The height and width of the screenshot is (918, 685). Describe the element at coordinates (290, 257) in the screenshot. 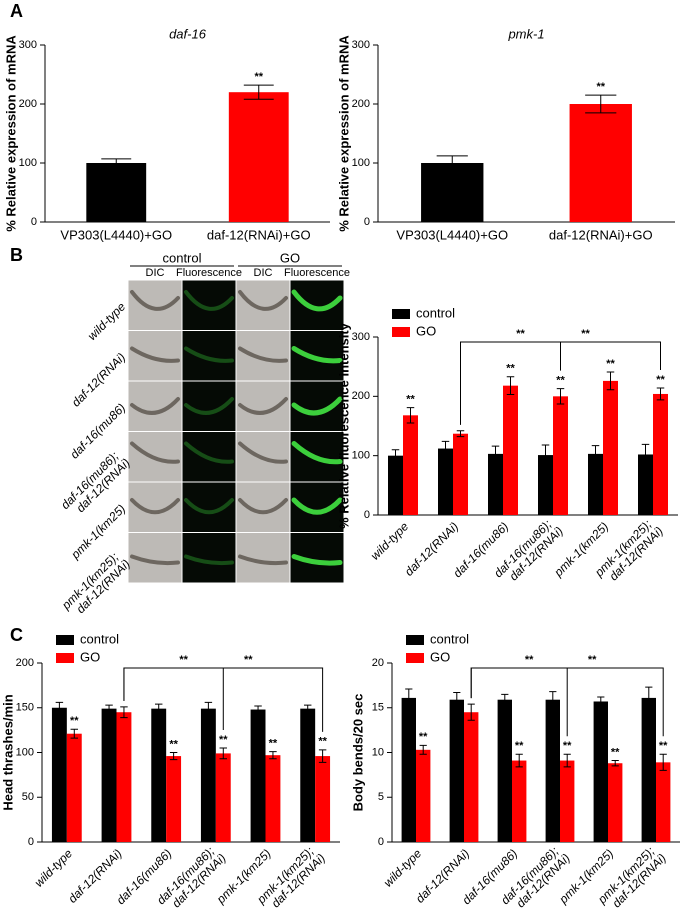

I see `group-header: GO` at that location.